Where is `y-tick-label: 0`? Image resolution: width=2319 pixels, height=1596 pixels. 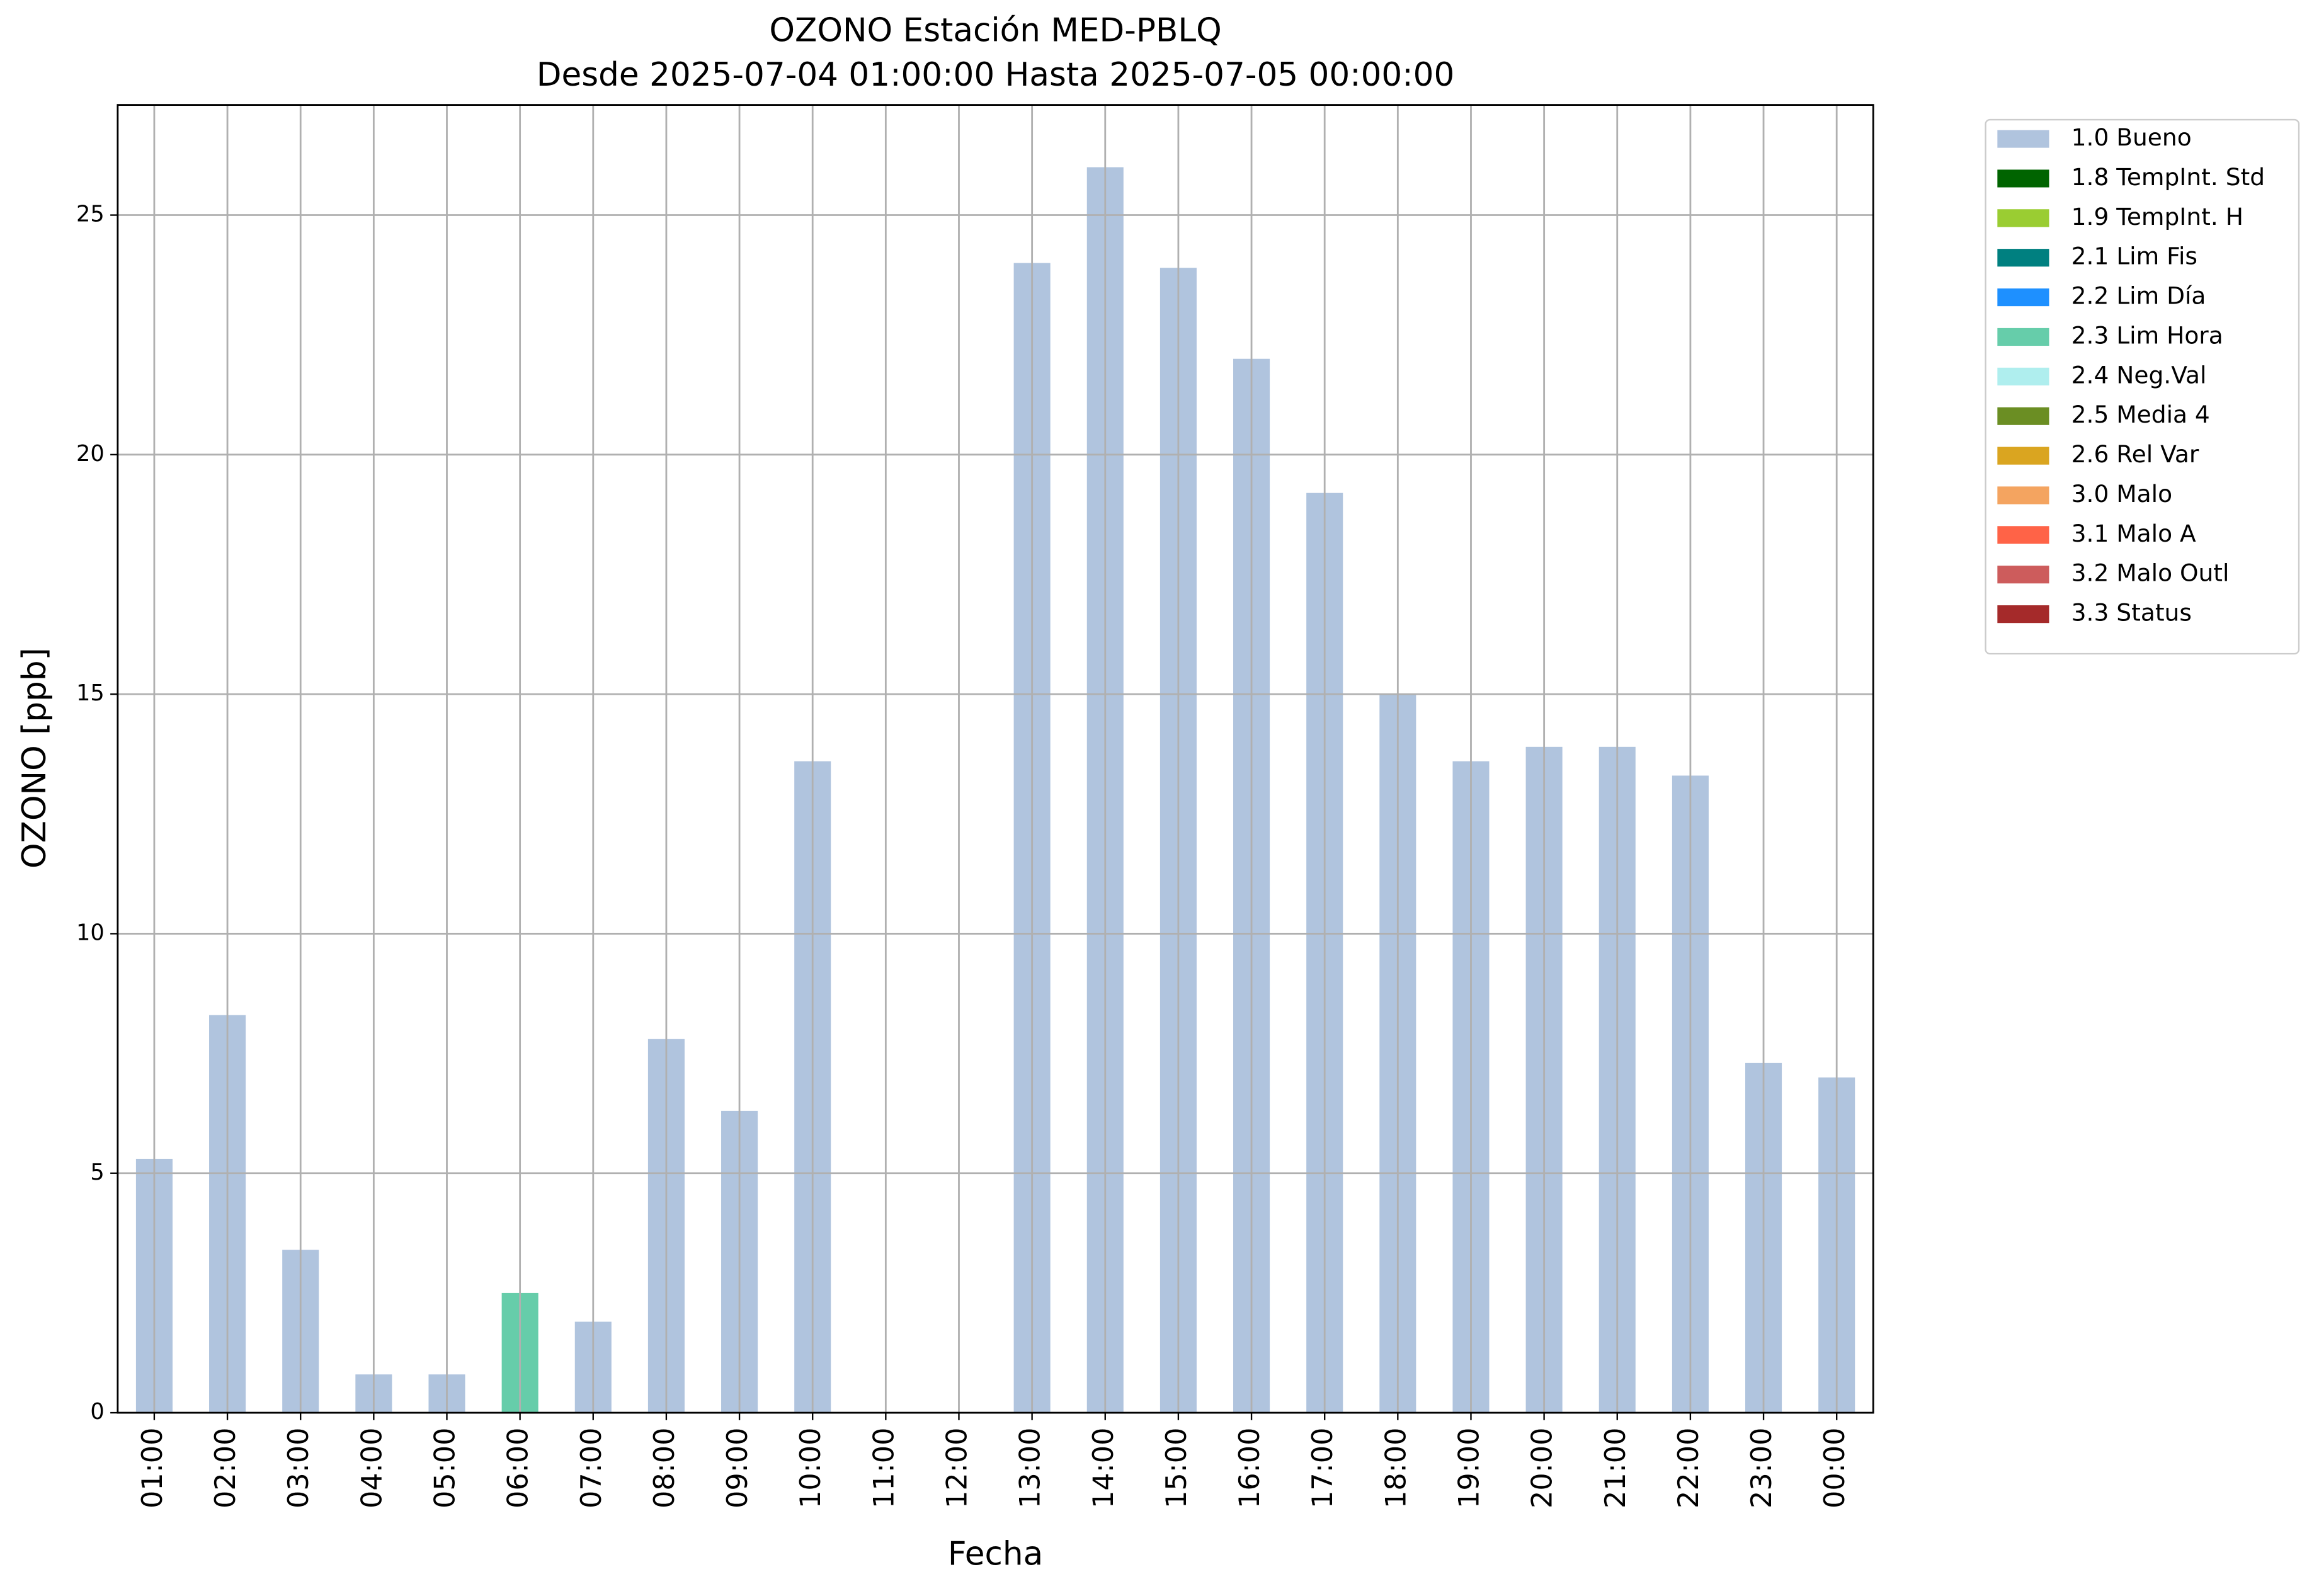 y-tick-label: 0 is located at coordinates (97, 1412).